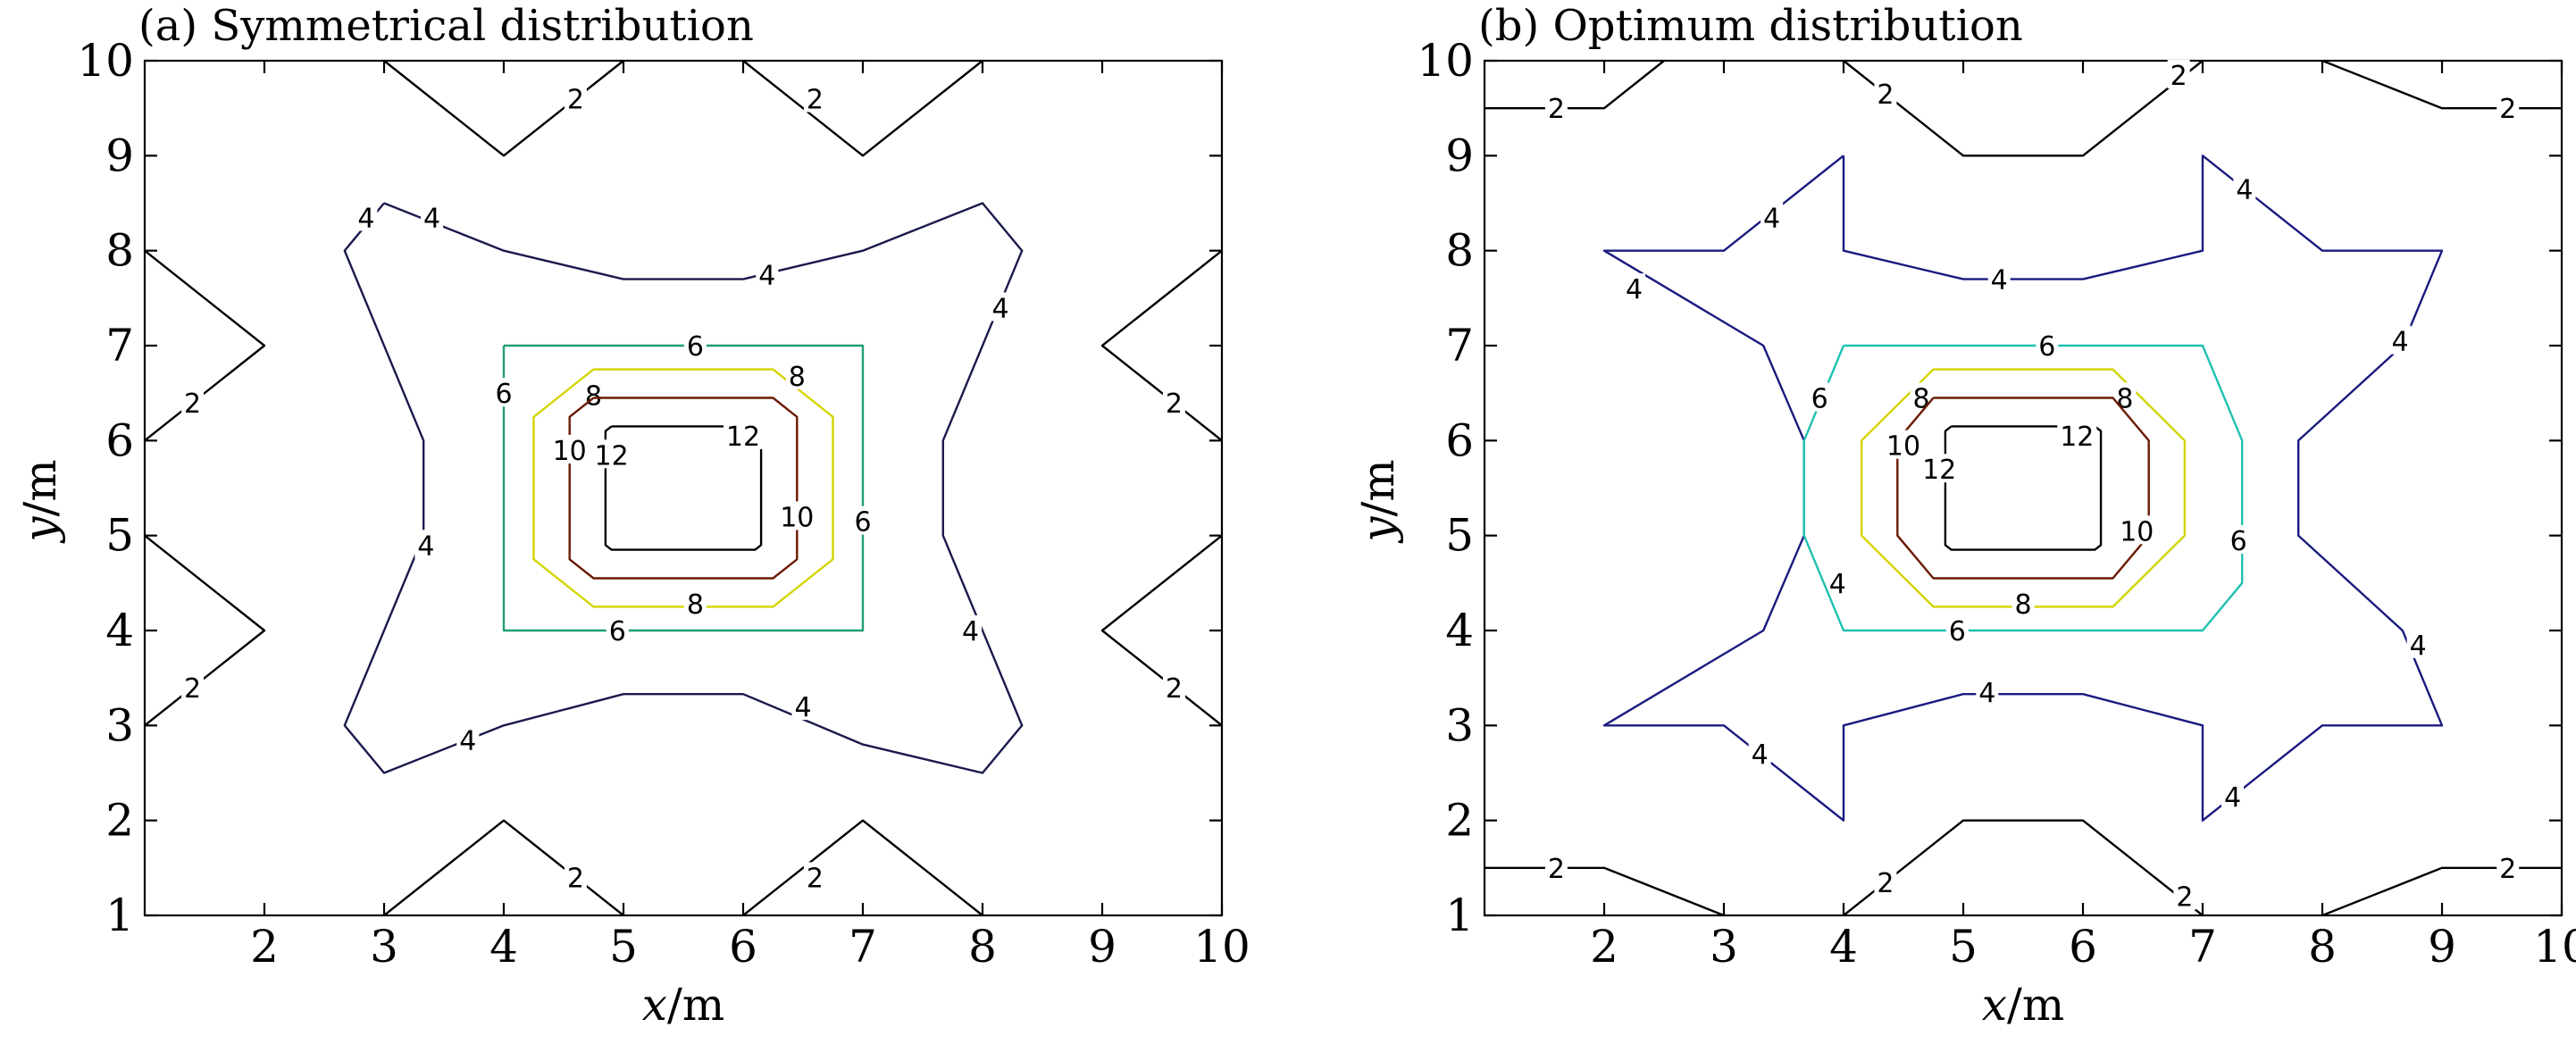  What do you see at coordinates (1103, 947) in the screenshot?
I see `x-tick-label: 9` at bounding box center [1103, 947].